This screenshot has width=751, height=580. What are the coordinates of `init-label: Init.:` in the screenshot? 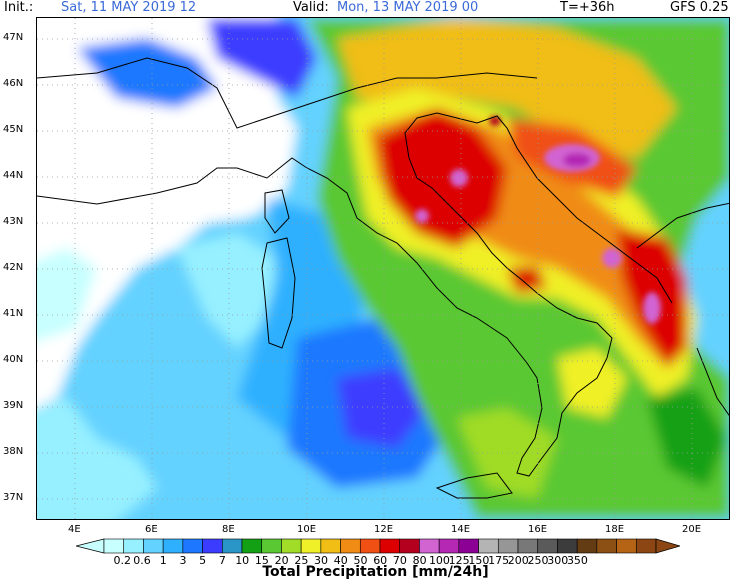 It's located at (19, 7).